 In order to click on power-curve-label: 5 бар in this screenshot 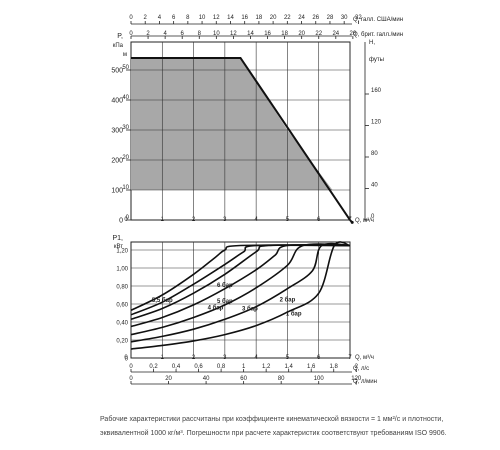, I will do `click(225, 301)`.